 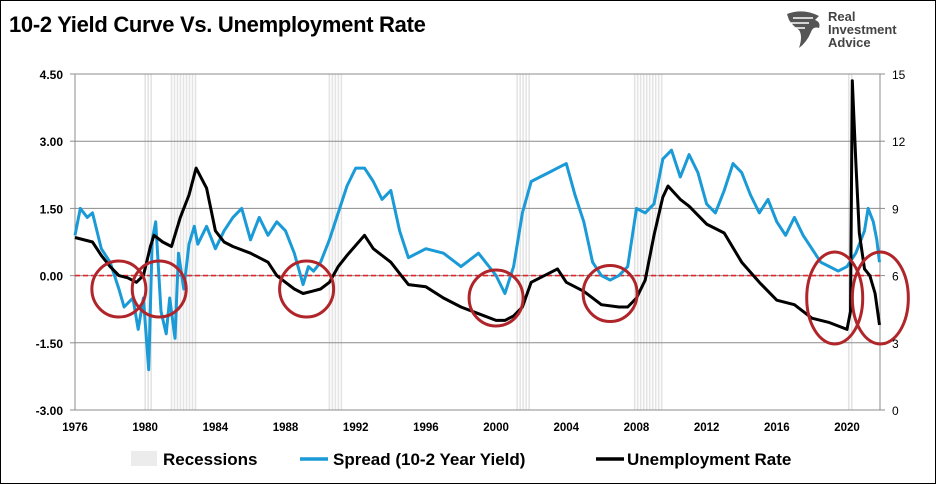 What do you see at coordinates (707, 428) in the screenshot?
I see `x-tick-label: 2012` at bounding box center [707, 428].